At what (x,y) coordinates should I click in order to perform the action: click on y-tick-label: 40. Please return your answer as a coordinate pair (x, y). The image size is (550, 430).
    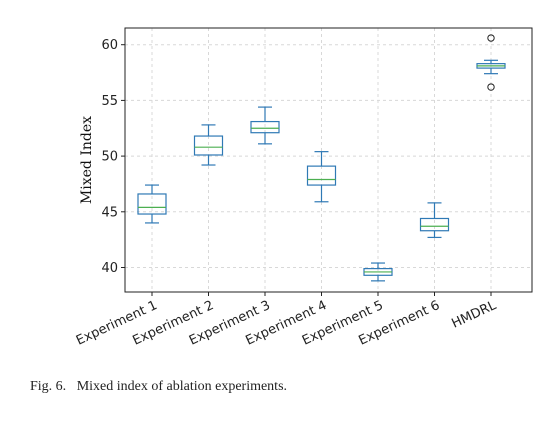
    Looking at the image, I should click on (109, 268).